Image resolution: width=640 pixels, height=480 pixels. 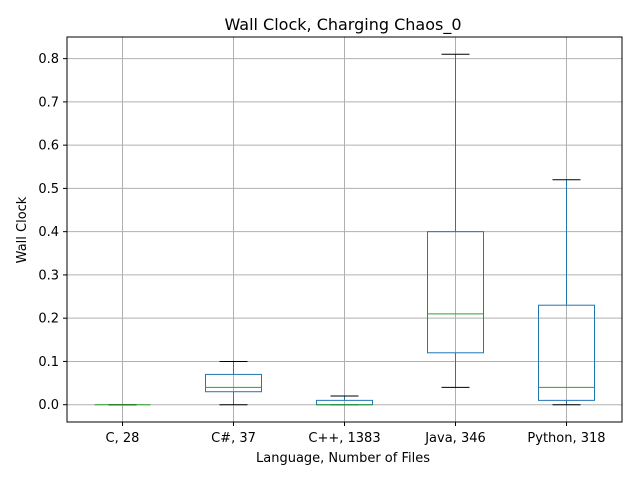 I want to click on y-axis-ticks: 0.0 0.1 0.2 0.3 0.4 0.5 0.6 0.7 0.8, so click(x=52, y=232).